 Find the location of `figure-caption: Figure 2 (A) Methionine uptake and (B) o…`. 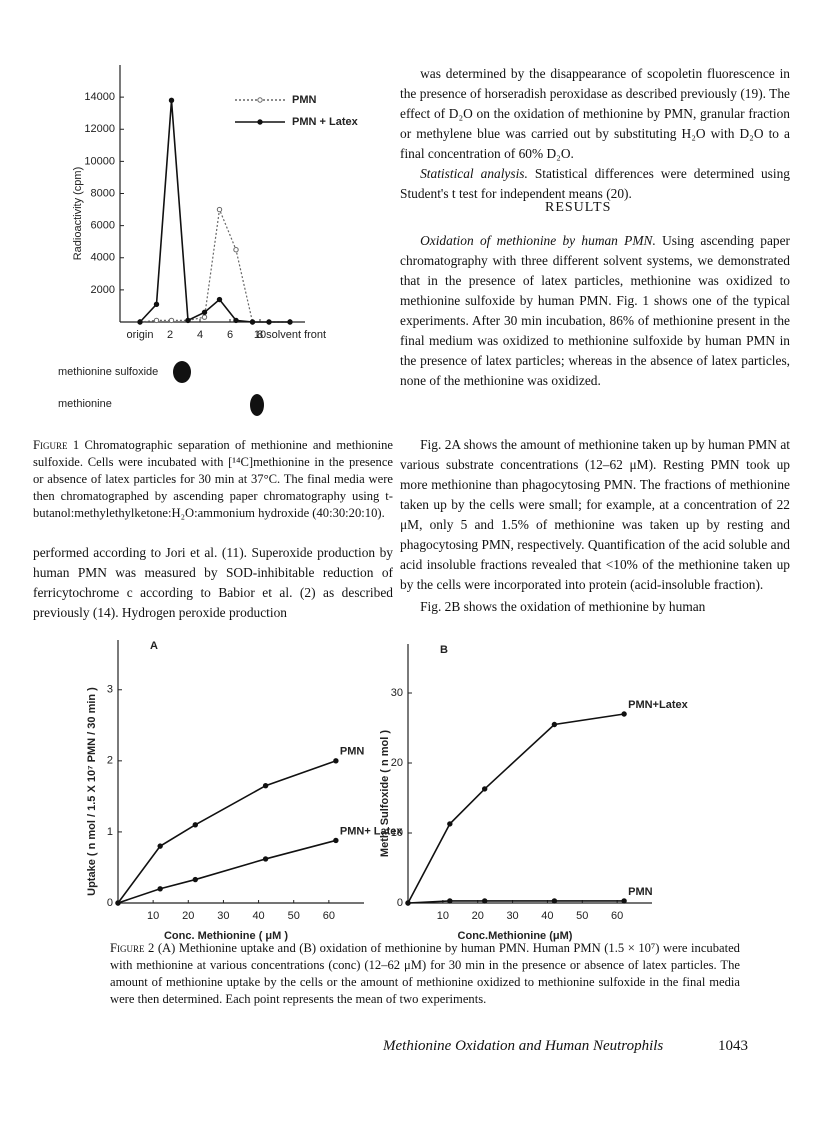

figure-caption: Figure 2 (A) Methionine uptake and (B) o… is located at coordinates (425, 974).